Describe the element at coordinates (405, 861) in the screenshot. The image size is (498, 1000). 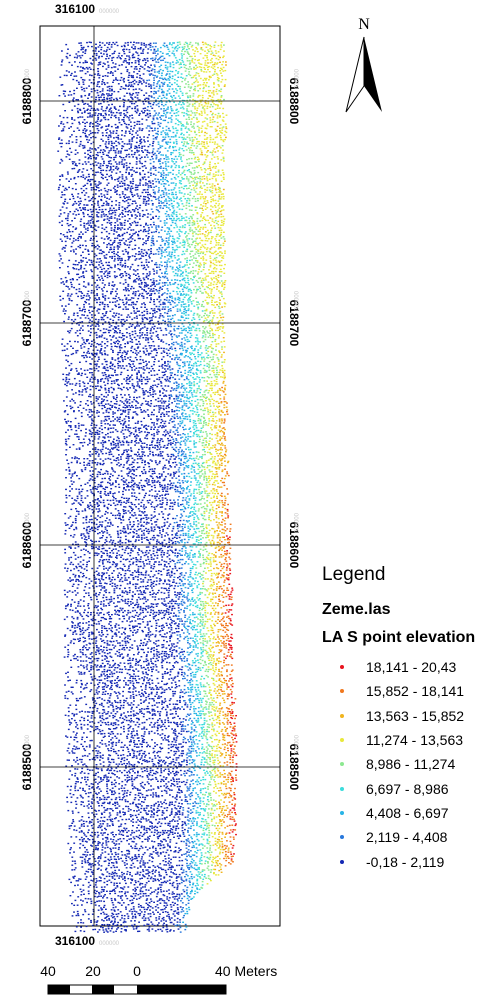
I see `legend-class-label: -0,18 - 2,119` at that location.